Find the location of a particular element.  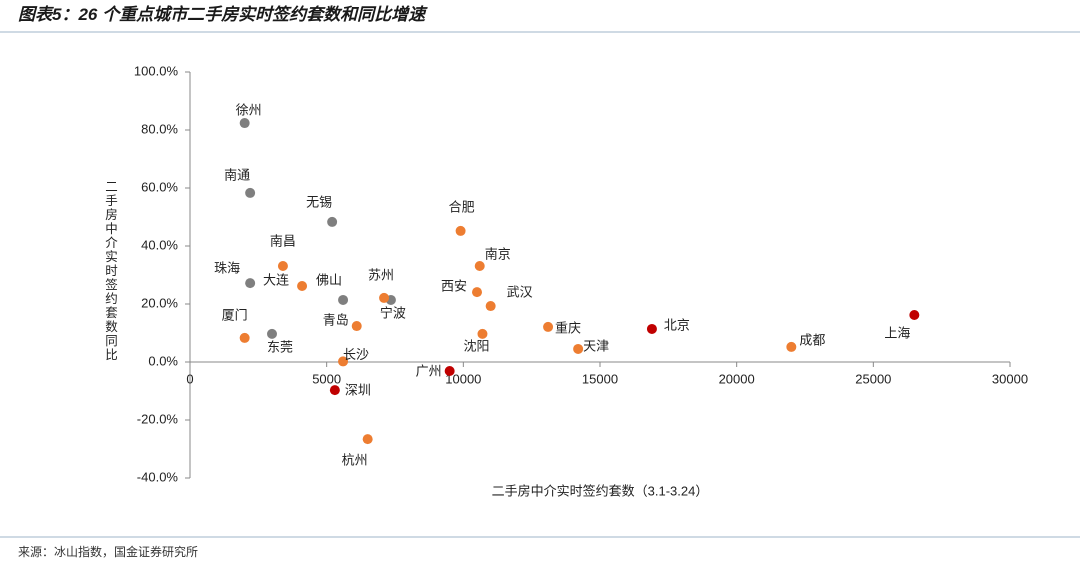

x-tick-label: 20000 is located at coordinates (737, 378).